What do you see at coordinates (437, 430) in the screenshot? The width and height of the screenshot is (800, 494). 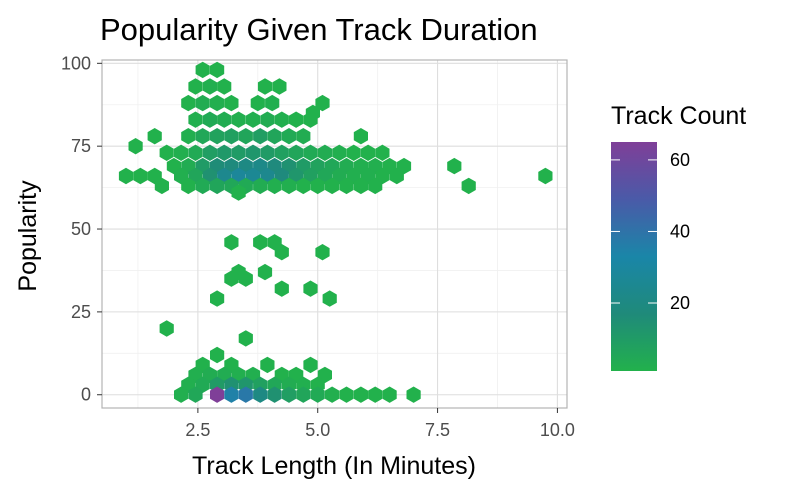 I see `x-tick-label: 7.5` at bounding box center [437, 430].